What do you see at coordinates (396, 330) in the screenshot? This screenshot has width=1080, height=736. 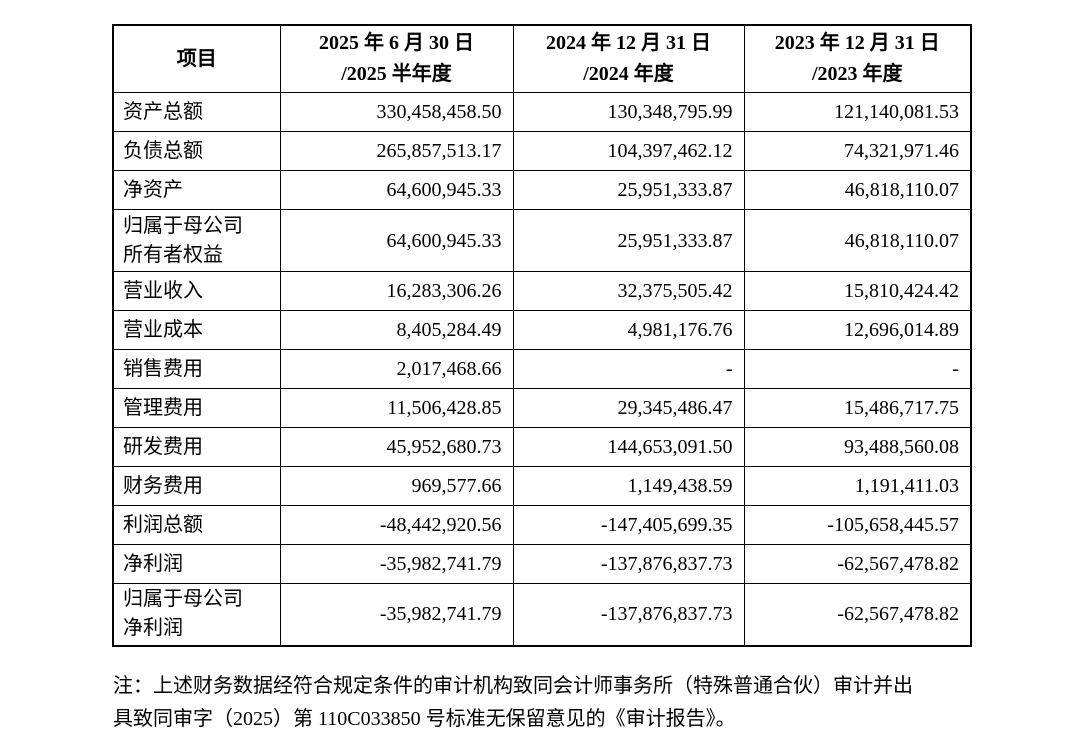 I see `value-2025: 8,405,284.49` at bounding box center [396, 330].